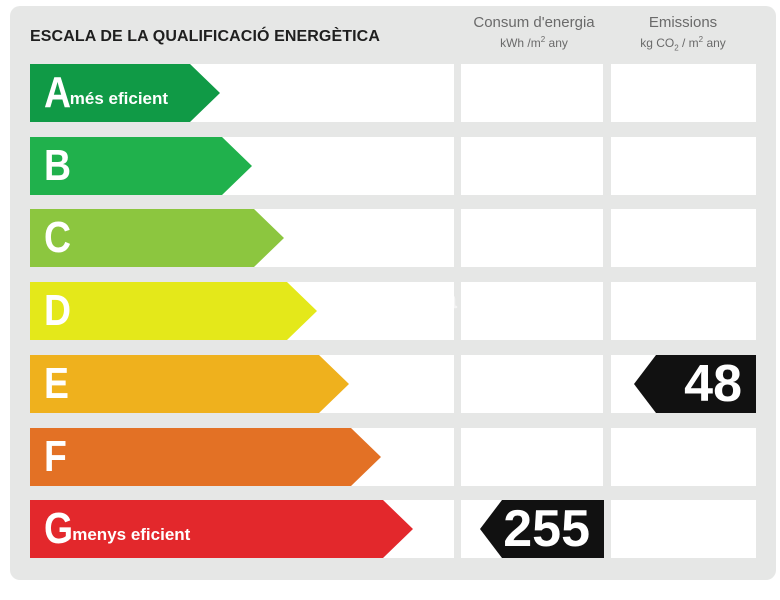  Describe the element at coordinates (56, 383) in the screenshot. I see `rating-letter: E` at that location.